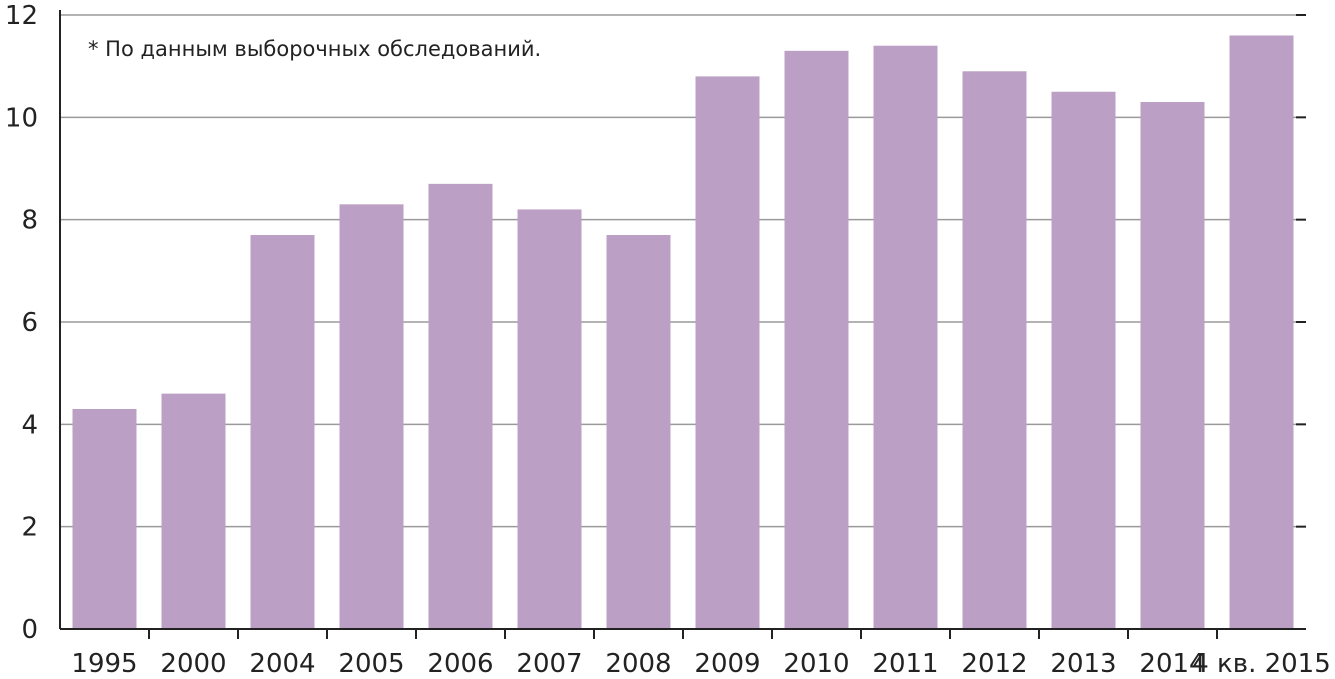  What do you see at coordinates (460, 664) in the screenshot?
I see `x-tick-label: 2006` at bounding box center [460, 664].